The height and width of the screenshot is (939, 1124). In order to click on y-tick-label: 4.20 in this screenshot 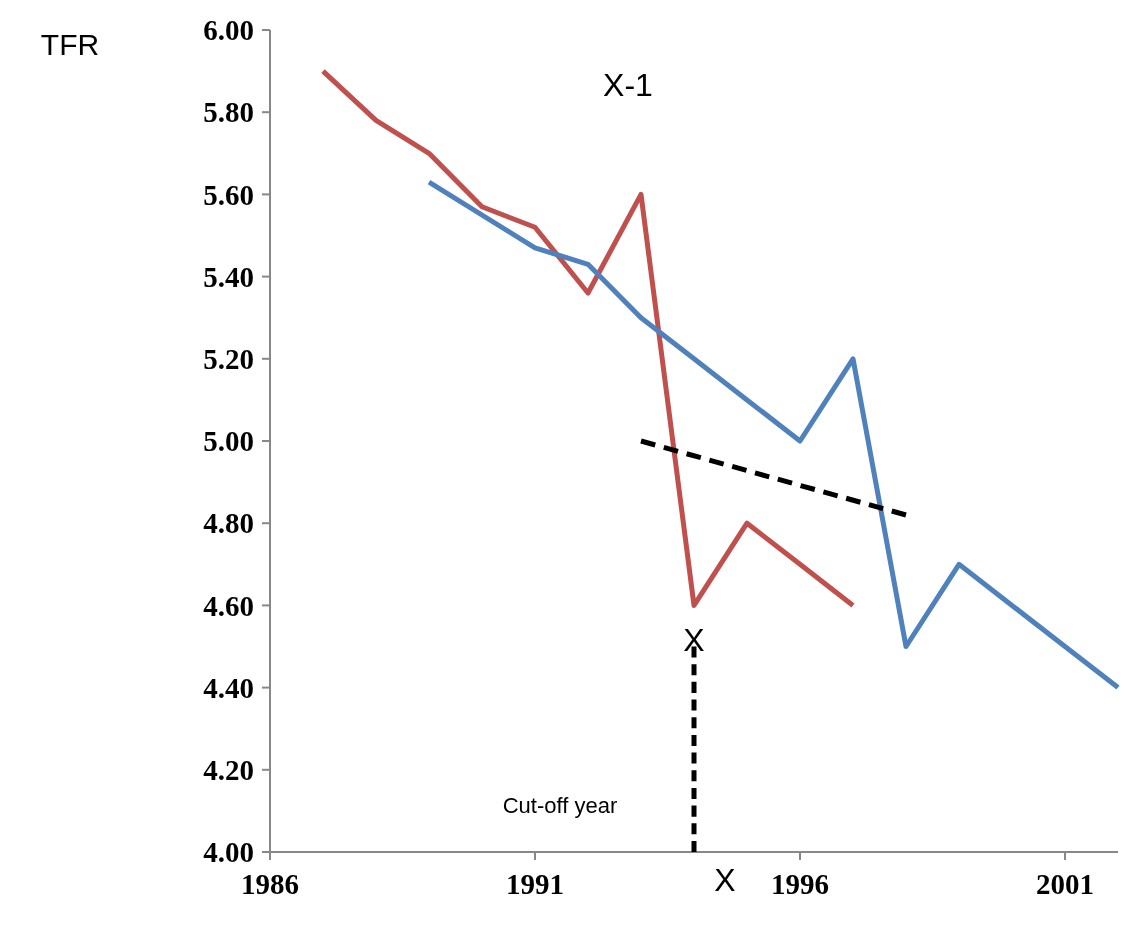, I will do `click(228, 769)`.